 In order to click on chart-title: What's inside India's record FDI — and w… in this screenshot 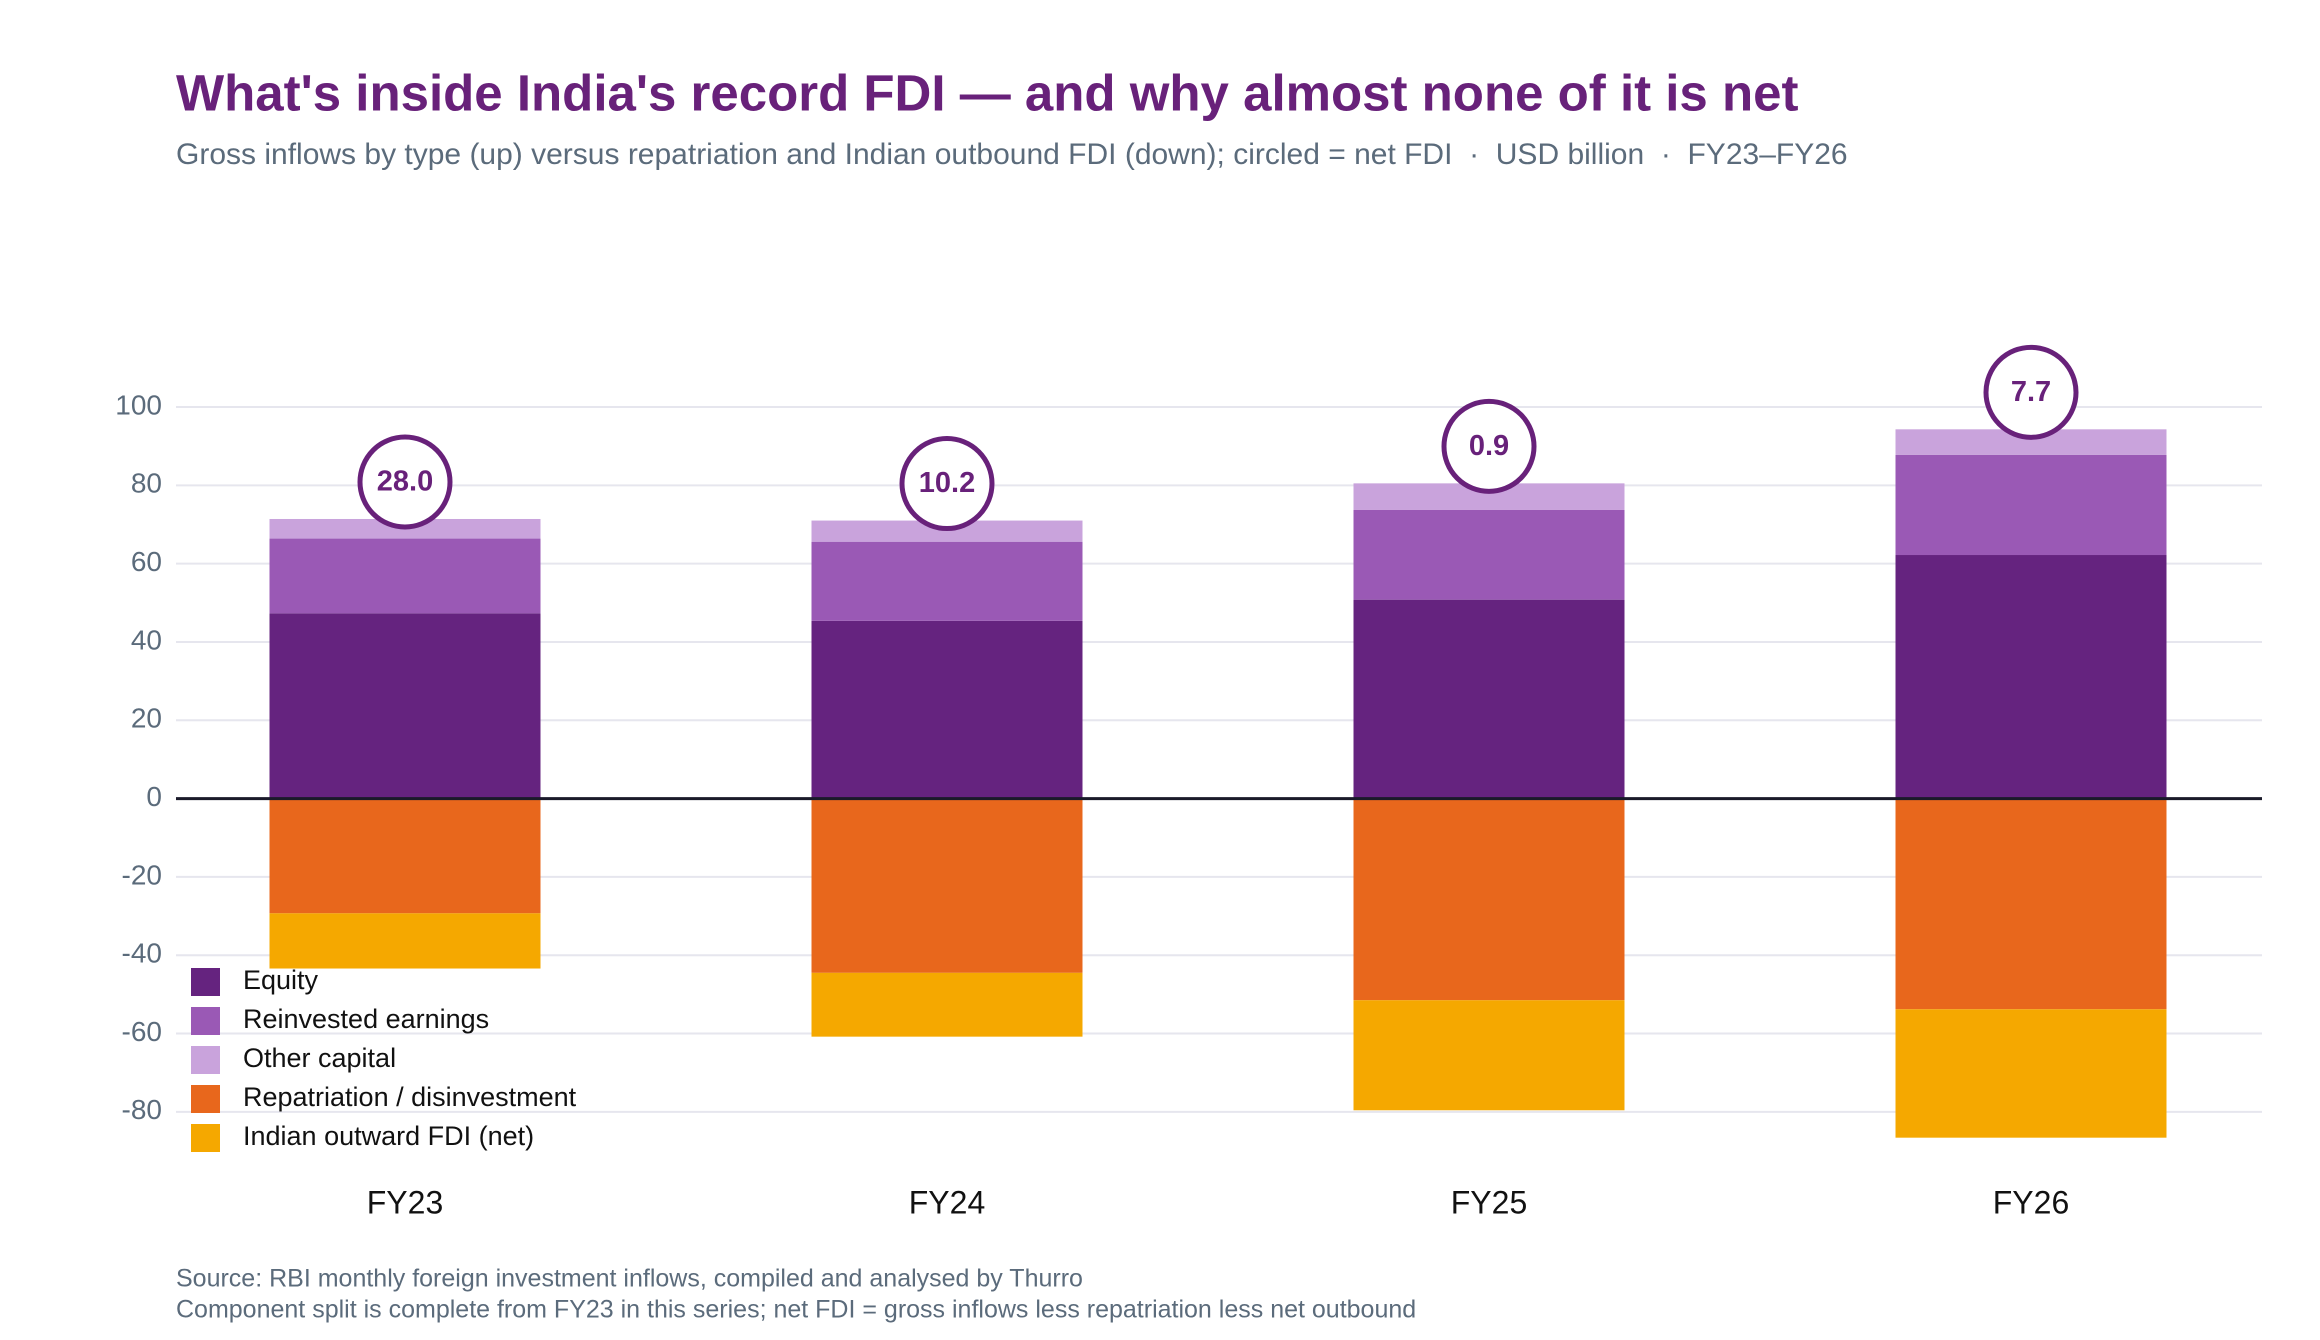, I will do `click(987, 92)`.